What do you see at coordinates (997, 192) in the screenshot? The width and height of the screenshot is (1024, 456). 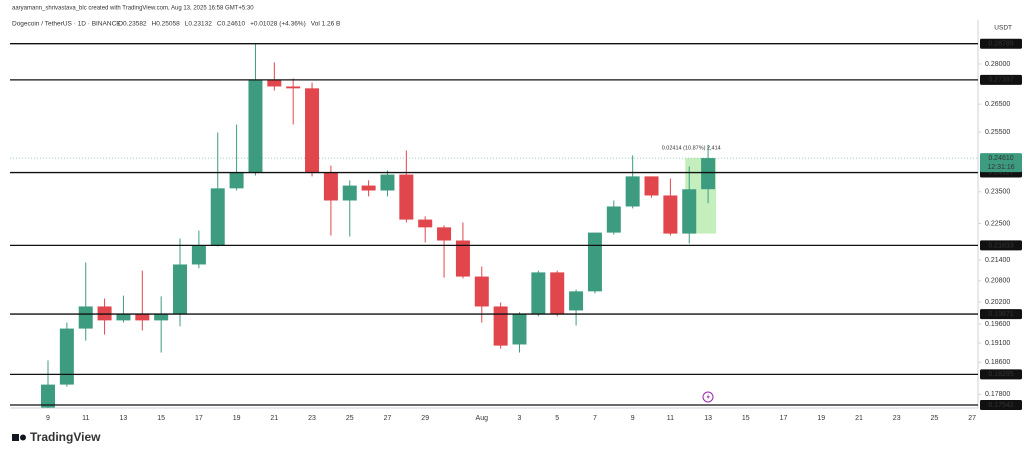 I see `y-tick-label: 0.23500` at bounding box center [997, 192].